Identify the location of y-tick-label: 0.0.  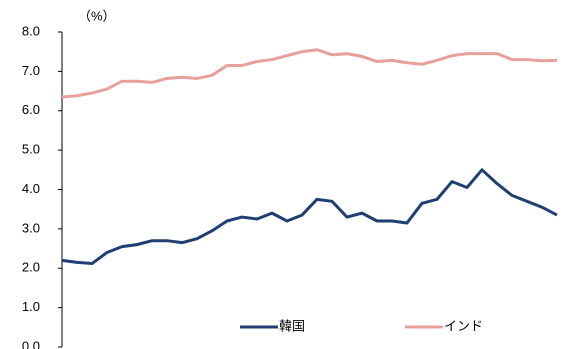
(31, 343).